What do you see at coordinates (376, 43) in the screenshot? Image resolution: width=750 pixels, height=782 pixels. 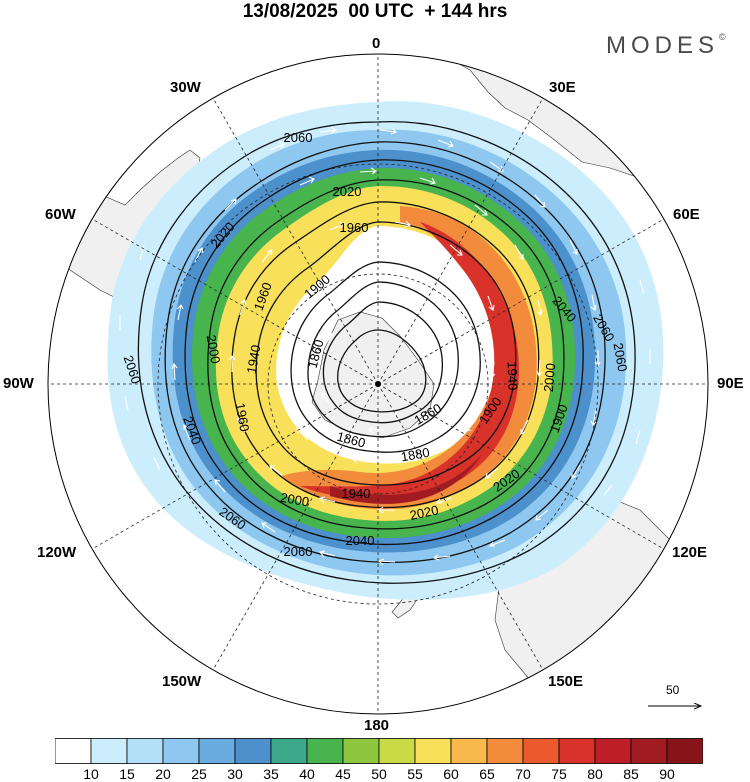 I see `lon-label-0: 0` at bounding box center [376, 43].